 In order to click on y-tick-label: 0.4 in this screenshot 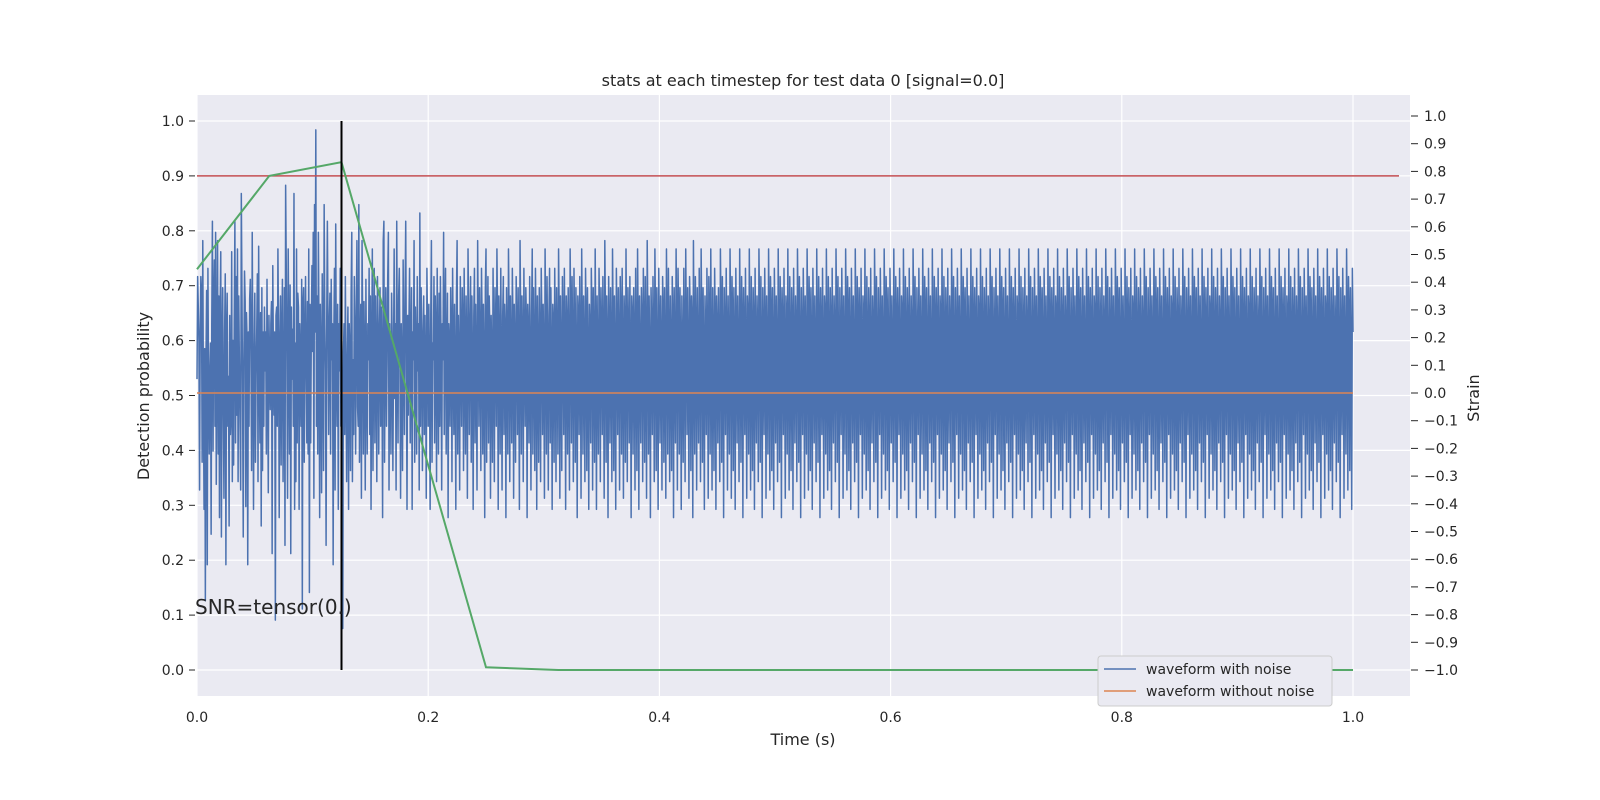, I will do `click(173, 451)`.